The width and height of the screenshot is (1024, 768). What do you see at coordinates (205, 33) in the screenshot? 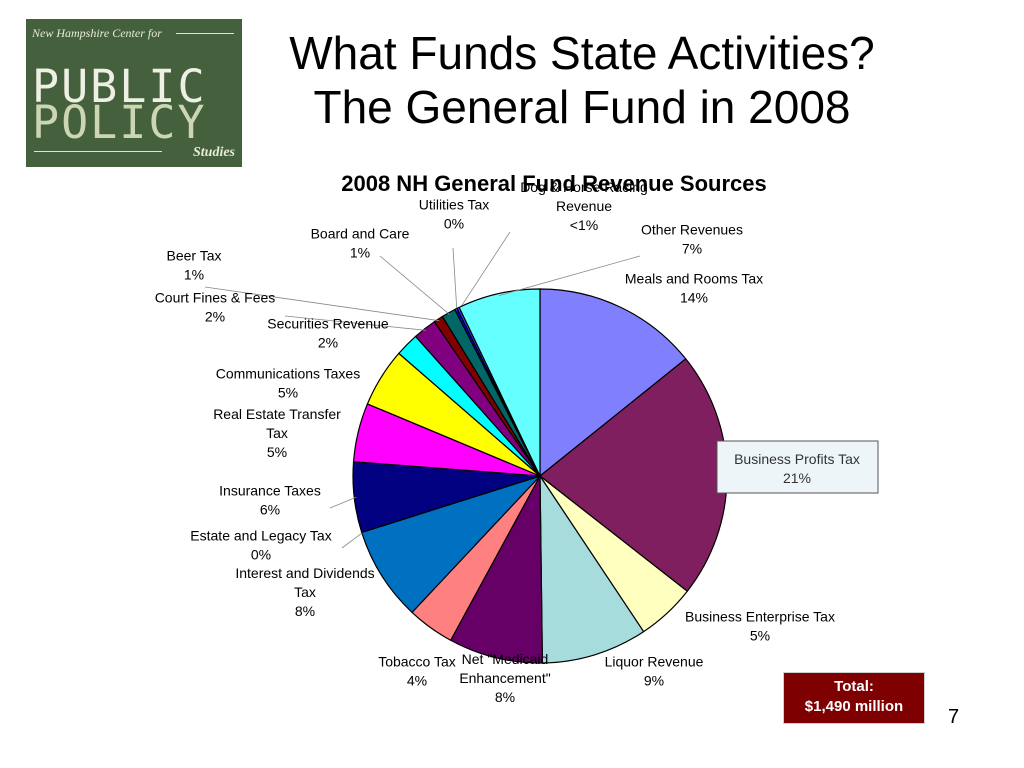
I see `logo-rule-top` at bounding box center [205, 33].